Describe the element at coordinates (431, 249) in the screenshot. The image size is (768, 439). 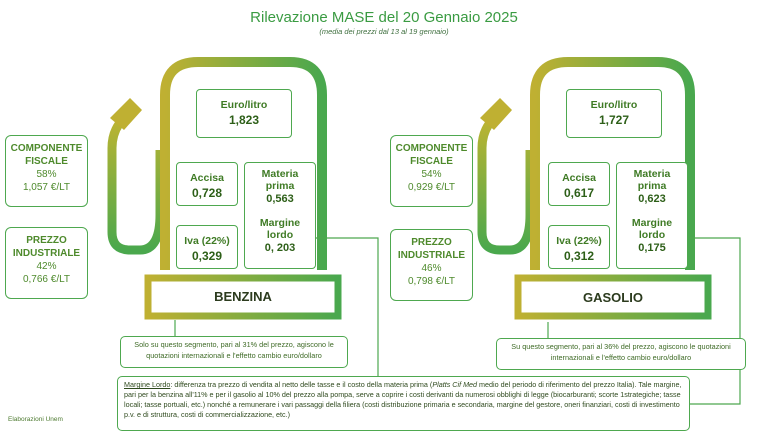
I see `gasolio-prezzo-industriale-title: PREZZO INDUSTRIALE` at that location.